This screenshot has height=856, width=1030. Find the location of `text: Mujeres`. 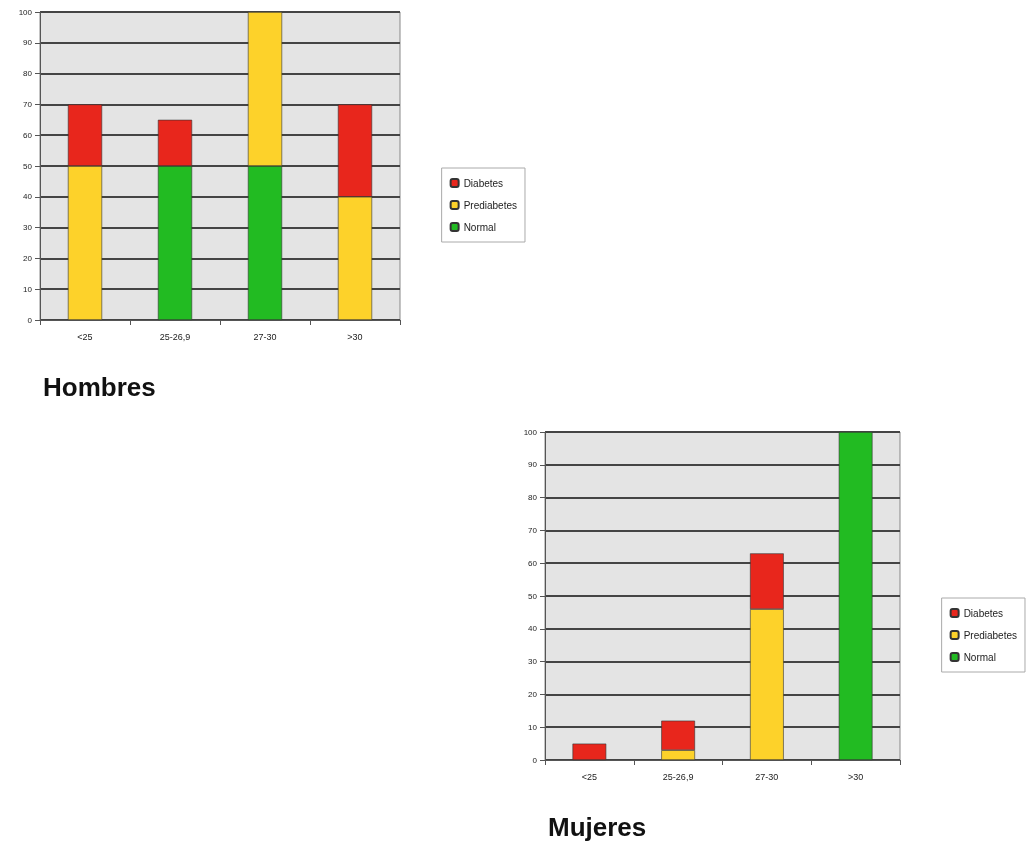

text: Mujeres is located at coordinates (597, 827).